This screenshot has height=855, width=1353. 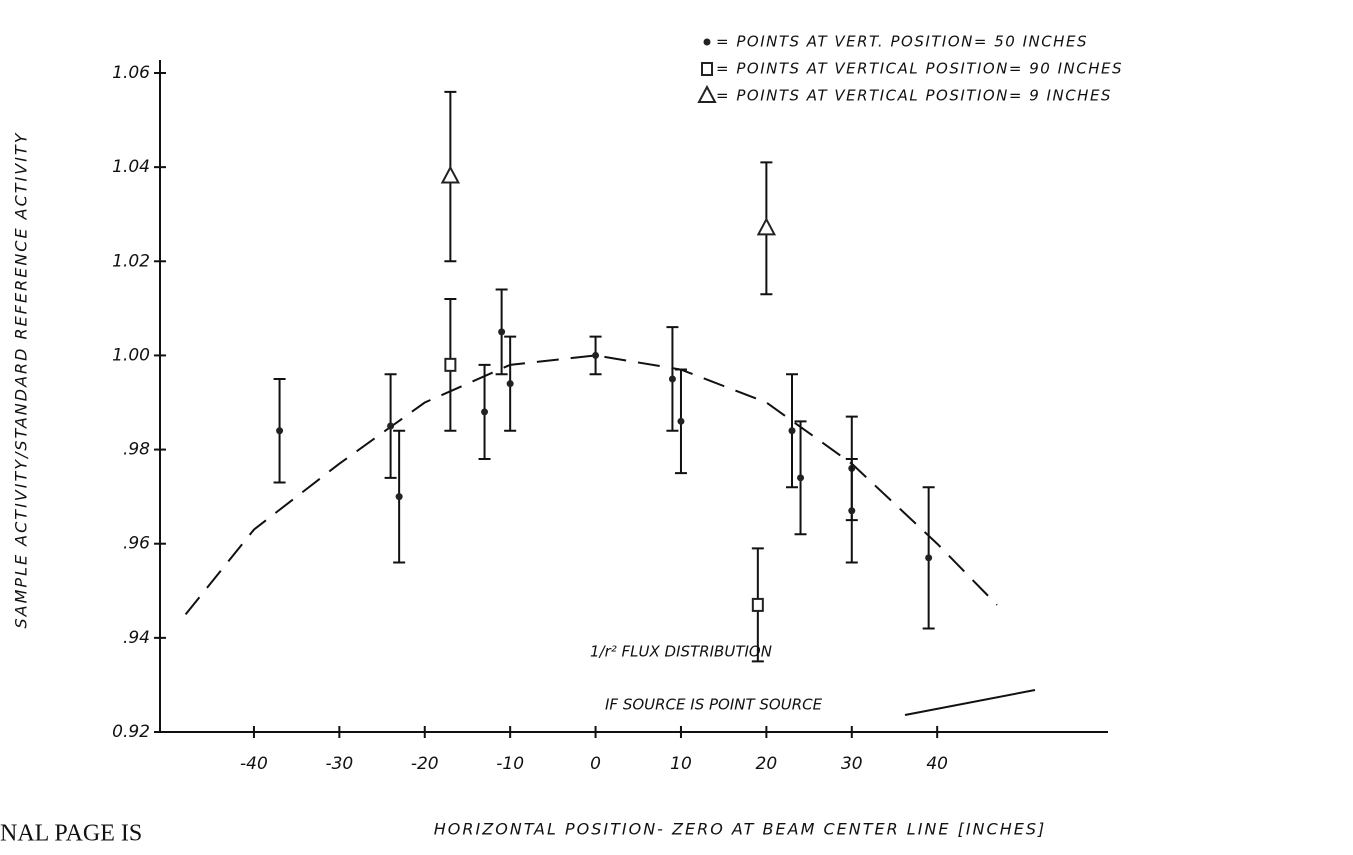 I want to click on y-tick-label: .94, so click(x=136, y=638).